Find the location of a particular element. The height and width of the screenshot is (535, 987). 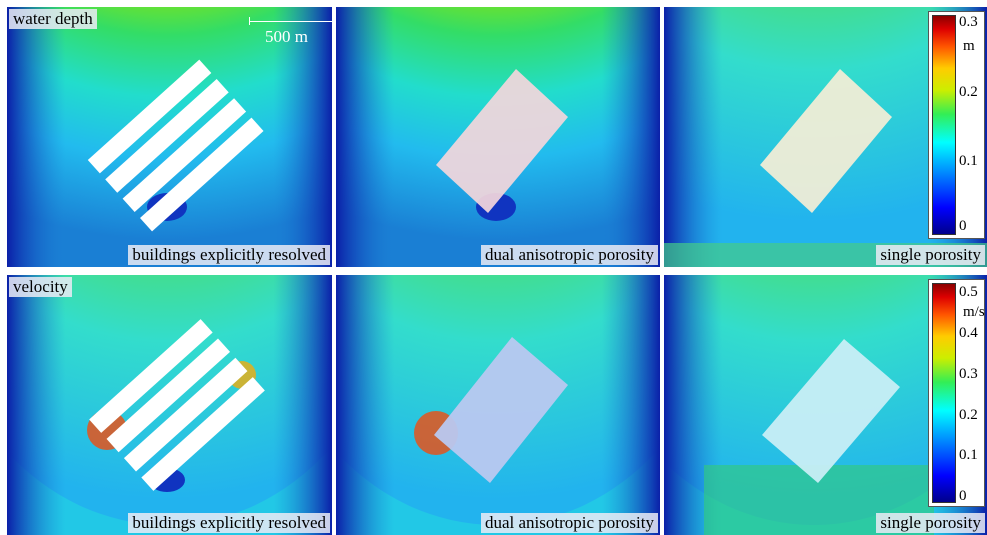

scale-bar: 500 m is located at coordinates (290, 31).